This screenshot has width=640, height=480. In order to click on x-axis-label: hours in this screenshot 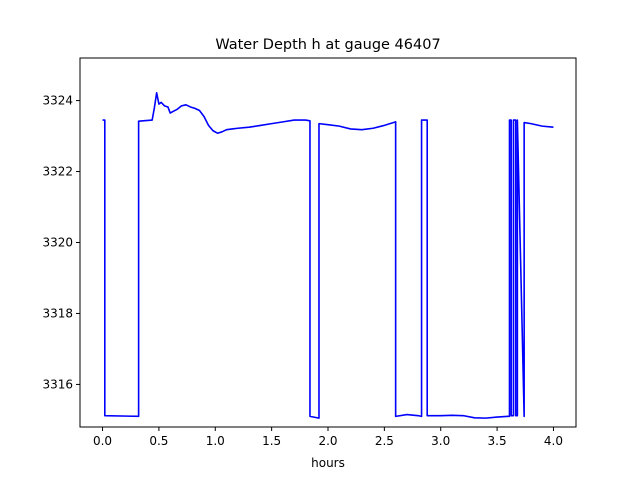, I will do `click(328, 463)`.